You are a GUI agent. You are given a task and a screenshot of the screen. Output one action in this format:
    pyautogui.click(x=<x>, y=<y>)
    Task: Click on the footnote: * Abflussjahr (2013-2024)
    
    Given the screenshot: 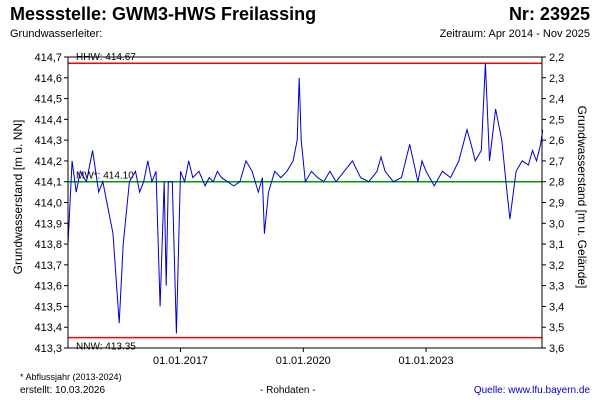 What is the action you would take?
    pyautogui.click(x=71, y=377)
    